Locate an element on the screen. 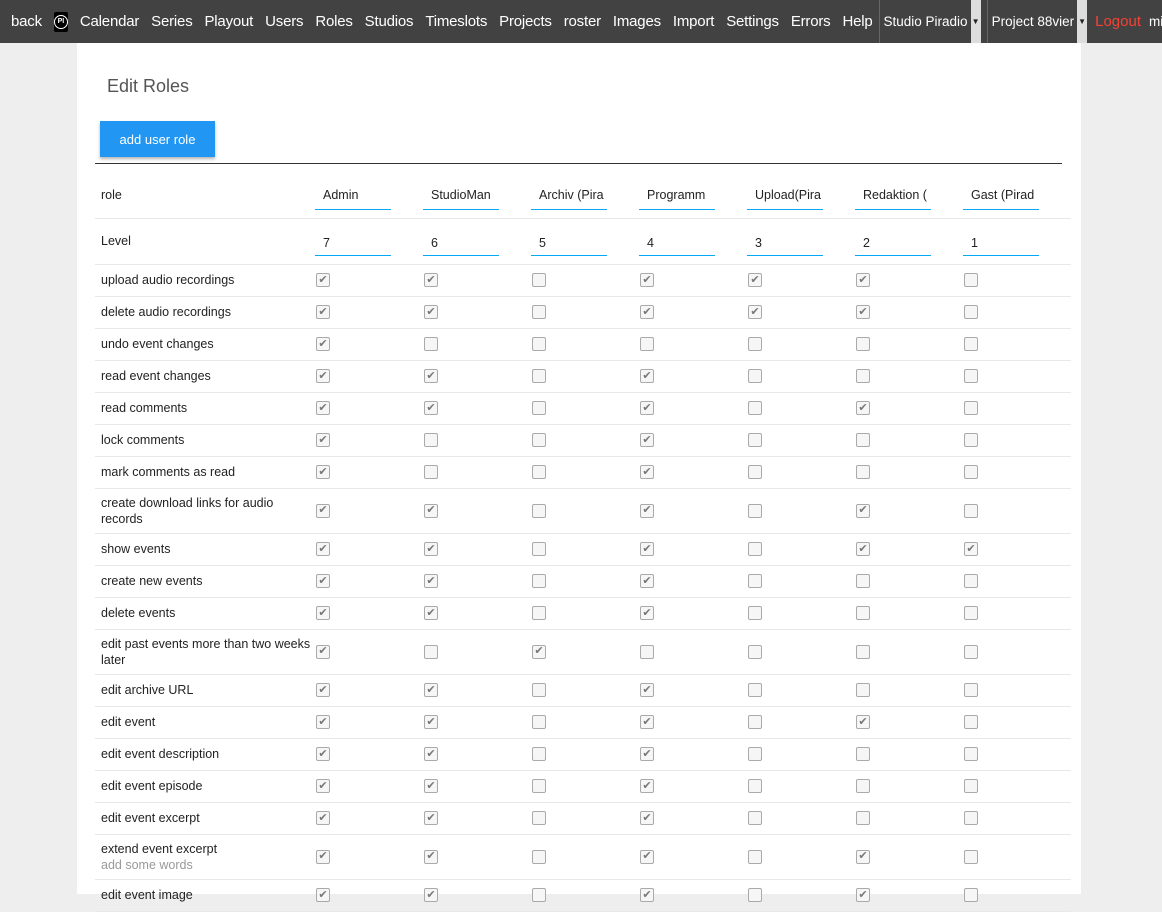 This screenshot has height=912, width=1162. nav-back: back is located at coordinates (26, 21).